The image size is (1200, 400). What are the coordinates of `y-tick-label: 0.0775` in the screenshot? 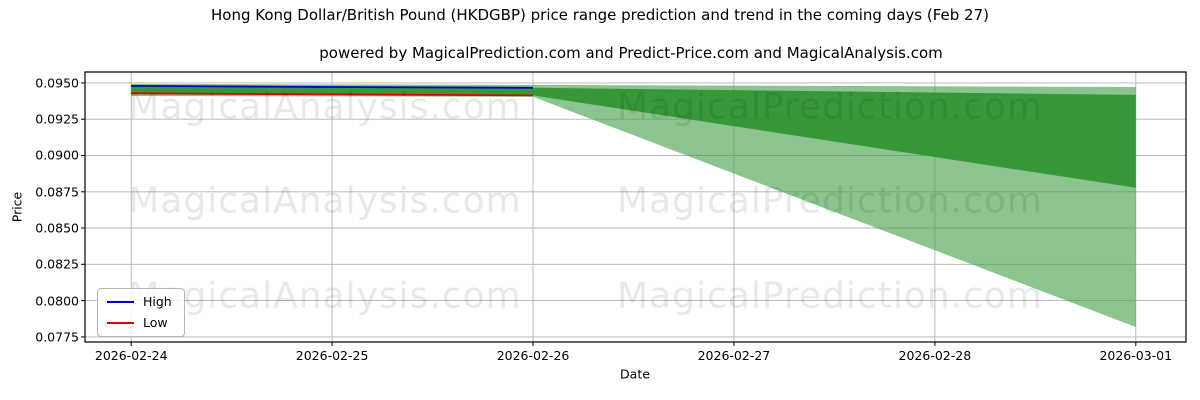 It's located at (57, 337).